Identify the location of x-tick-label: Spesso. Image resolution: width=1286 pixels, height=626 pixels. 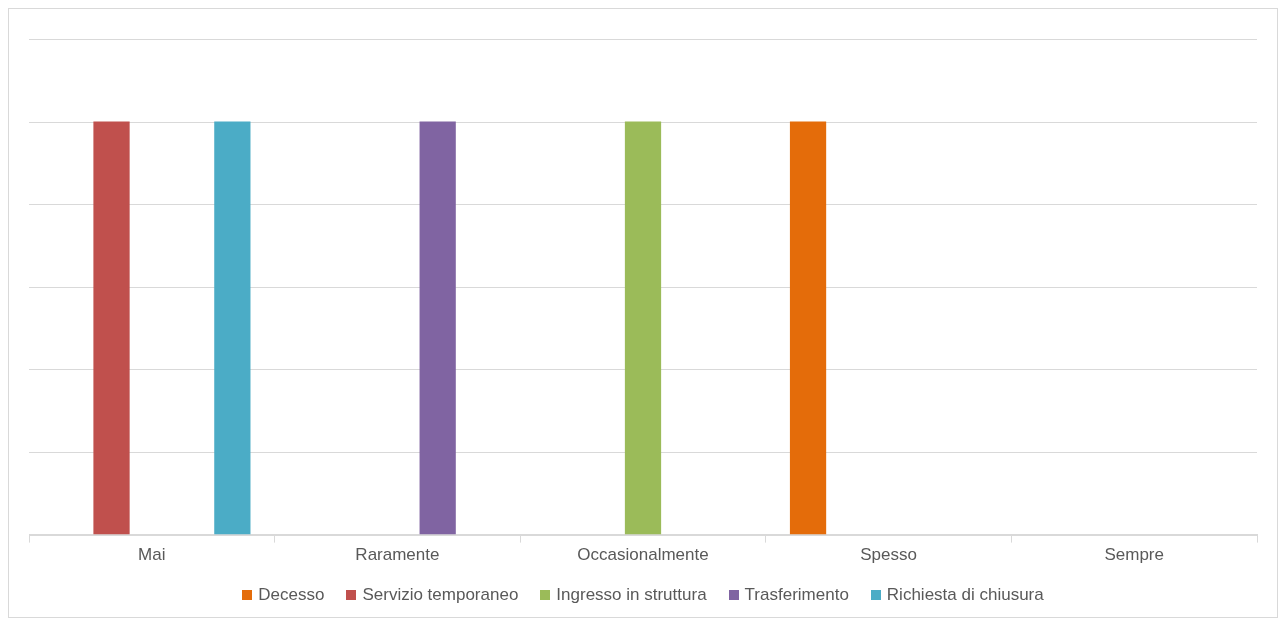
(888, 555).